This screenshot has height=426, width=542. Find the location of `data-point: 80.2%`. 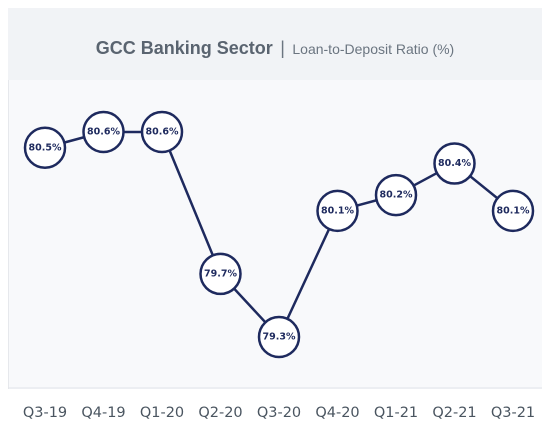

data-point: 80.2% is located at coordinates (396, 195).